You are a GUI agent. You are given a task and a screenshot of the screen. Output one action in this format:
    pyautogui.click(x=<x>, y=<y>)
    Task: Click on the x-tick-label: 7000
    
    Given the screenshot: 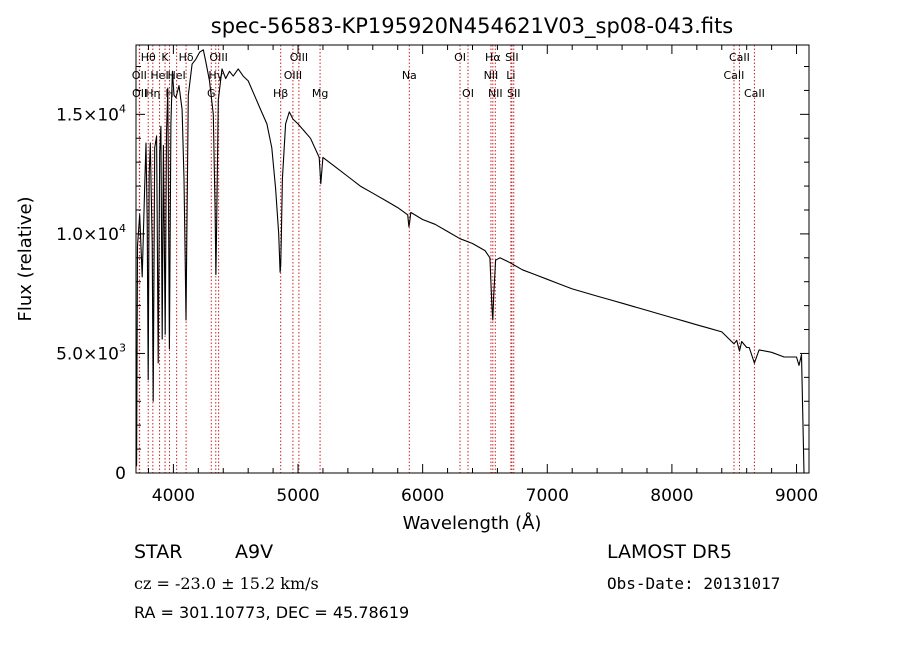 What is the action you would take?
    pyautogui.click(x=547, y=496)
    